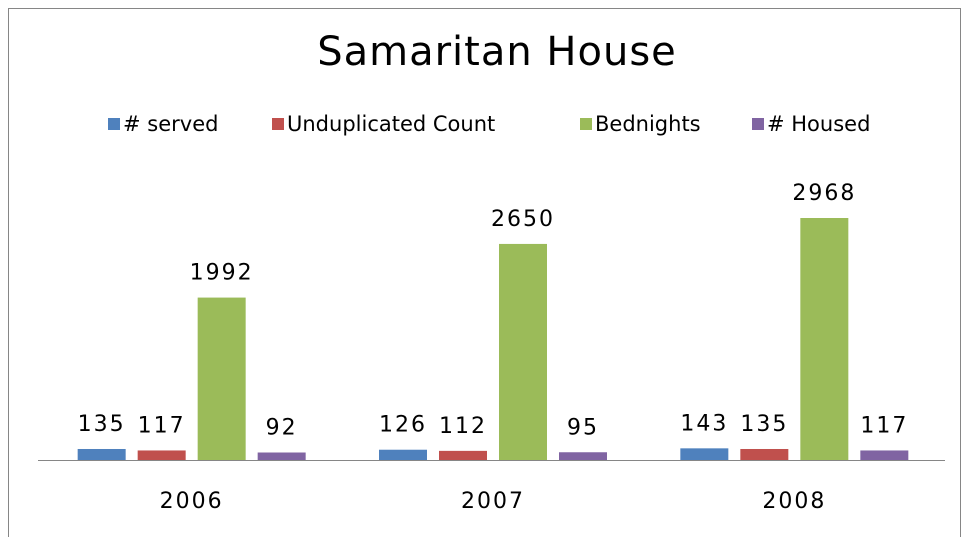 The height and width of the screenshot is (537, 969). What do you see at coordinates (497, 52) in the screenshot?
I see `chart-title: Samaritan House` at bounding box center [497, 52].